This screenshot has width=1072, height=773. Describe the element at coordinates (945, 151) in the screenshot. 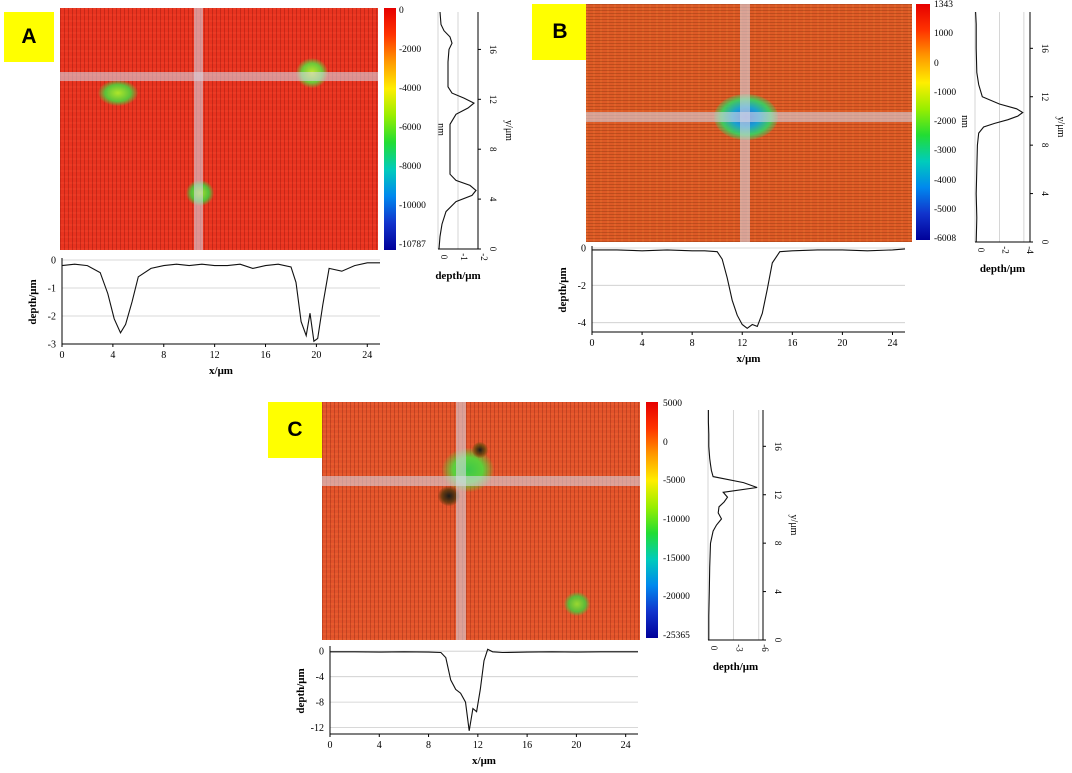

I see `colorbar-tick-label: -3000` at that location.